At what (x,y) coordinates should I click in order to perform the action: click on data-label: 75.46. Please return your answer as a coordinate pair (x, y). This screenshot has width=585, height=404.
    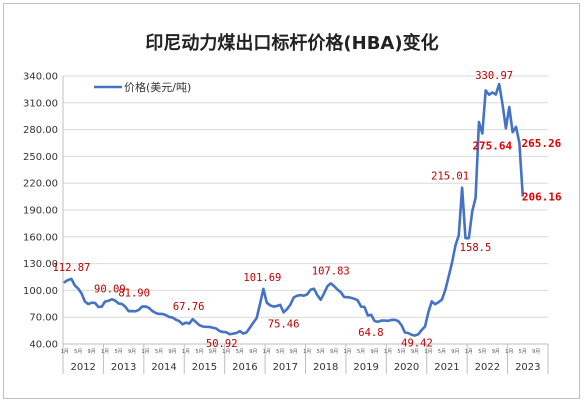
    Looking at the image, I should click on (284, 324).